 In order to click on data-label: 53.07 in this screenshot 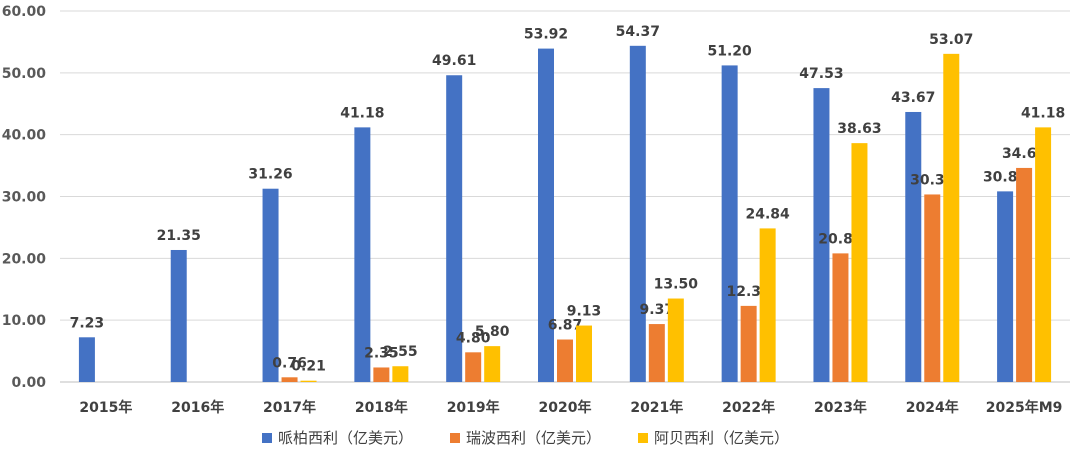, I will do `click(951, 40)`.